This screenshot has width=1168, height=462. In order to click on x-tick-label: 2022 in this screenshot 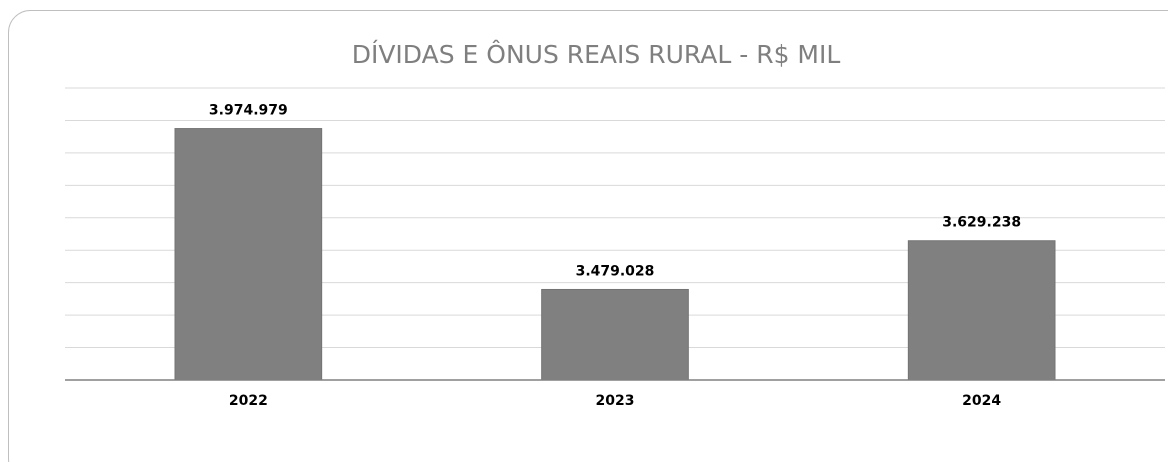, I will do `click(248, 401)`.